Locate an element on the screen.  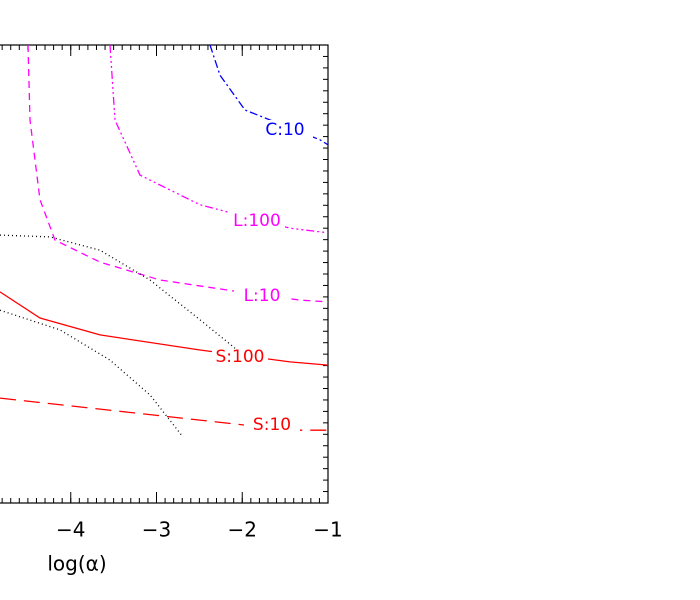
x-tick-label: −1 is located at coordinates (327, 530).